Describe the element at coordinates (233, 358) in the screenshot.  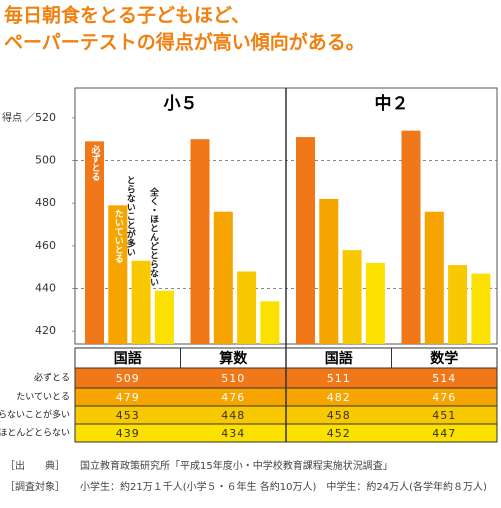
I see `table-column-header: 算数` at that location.